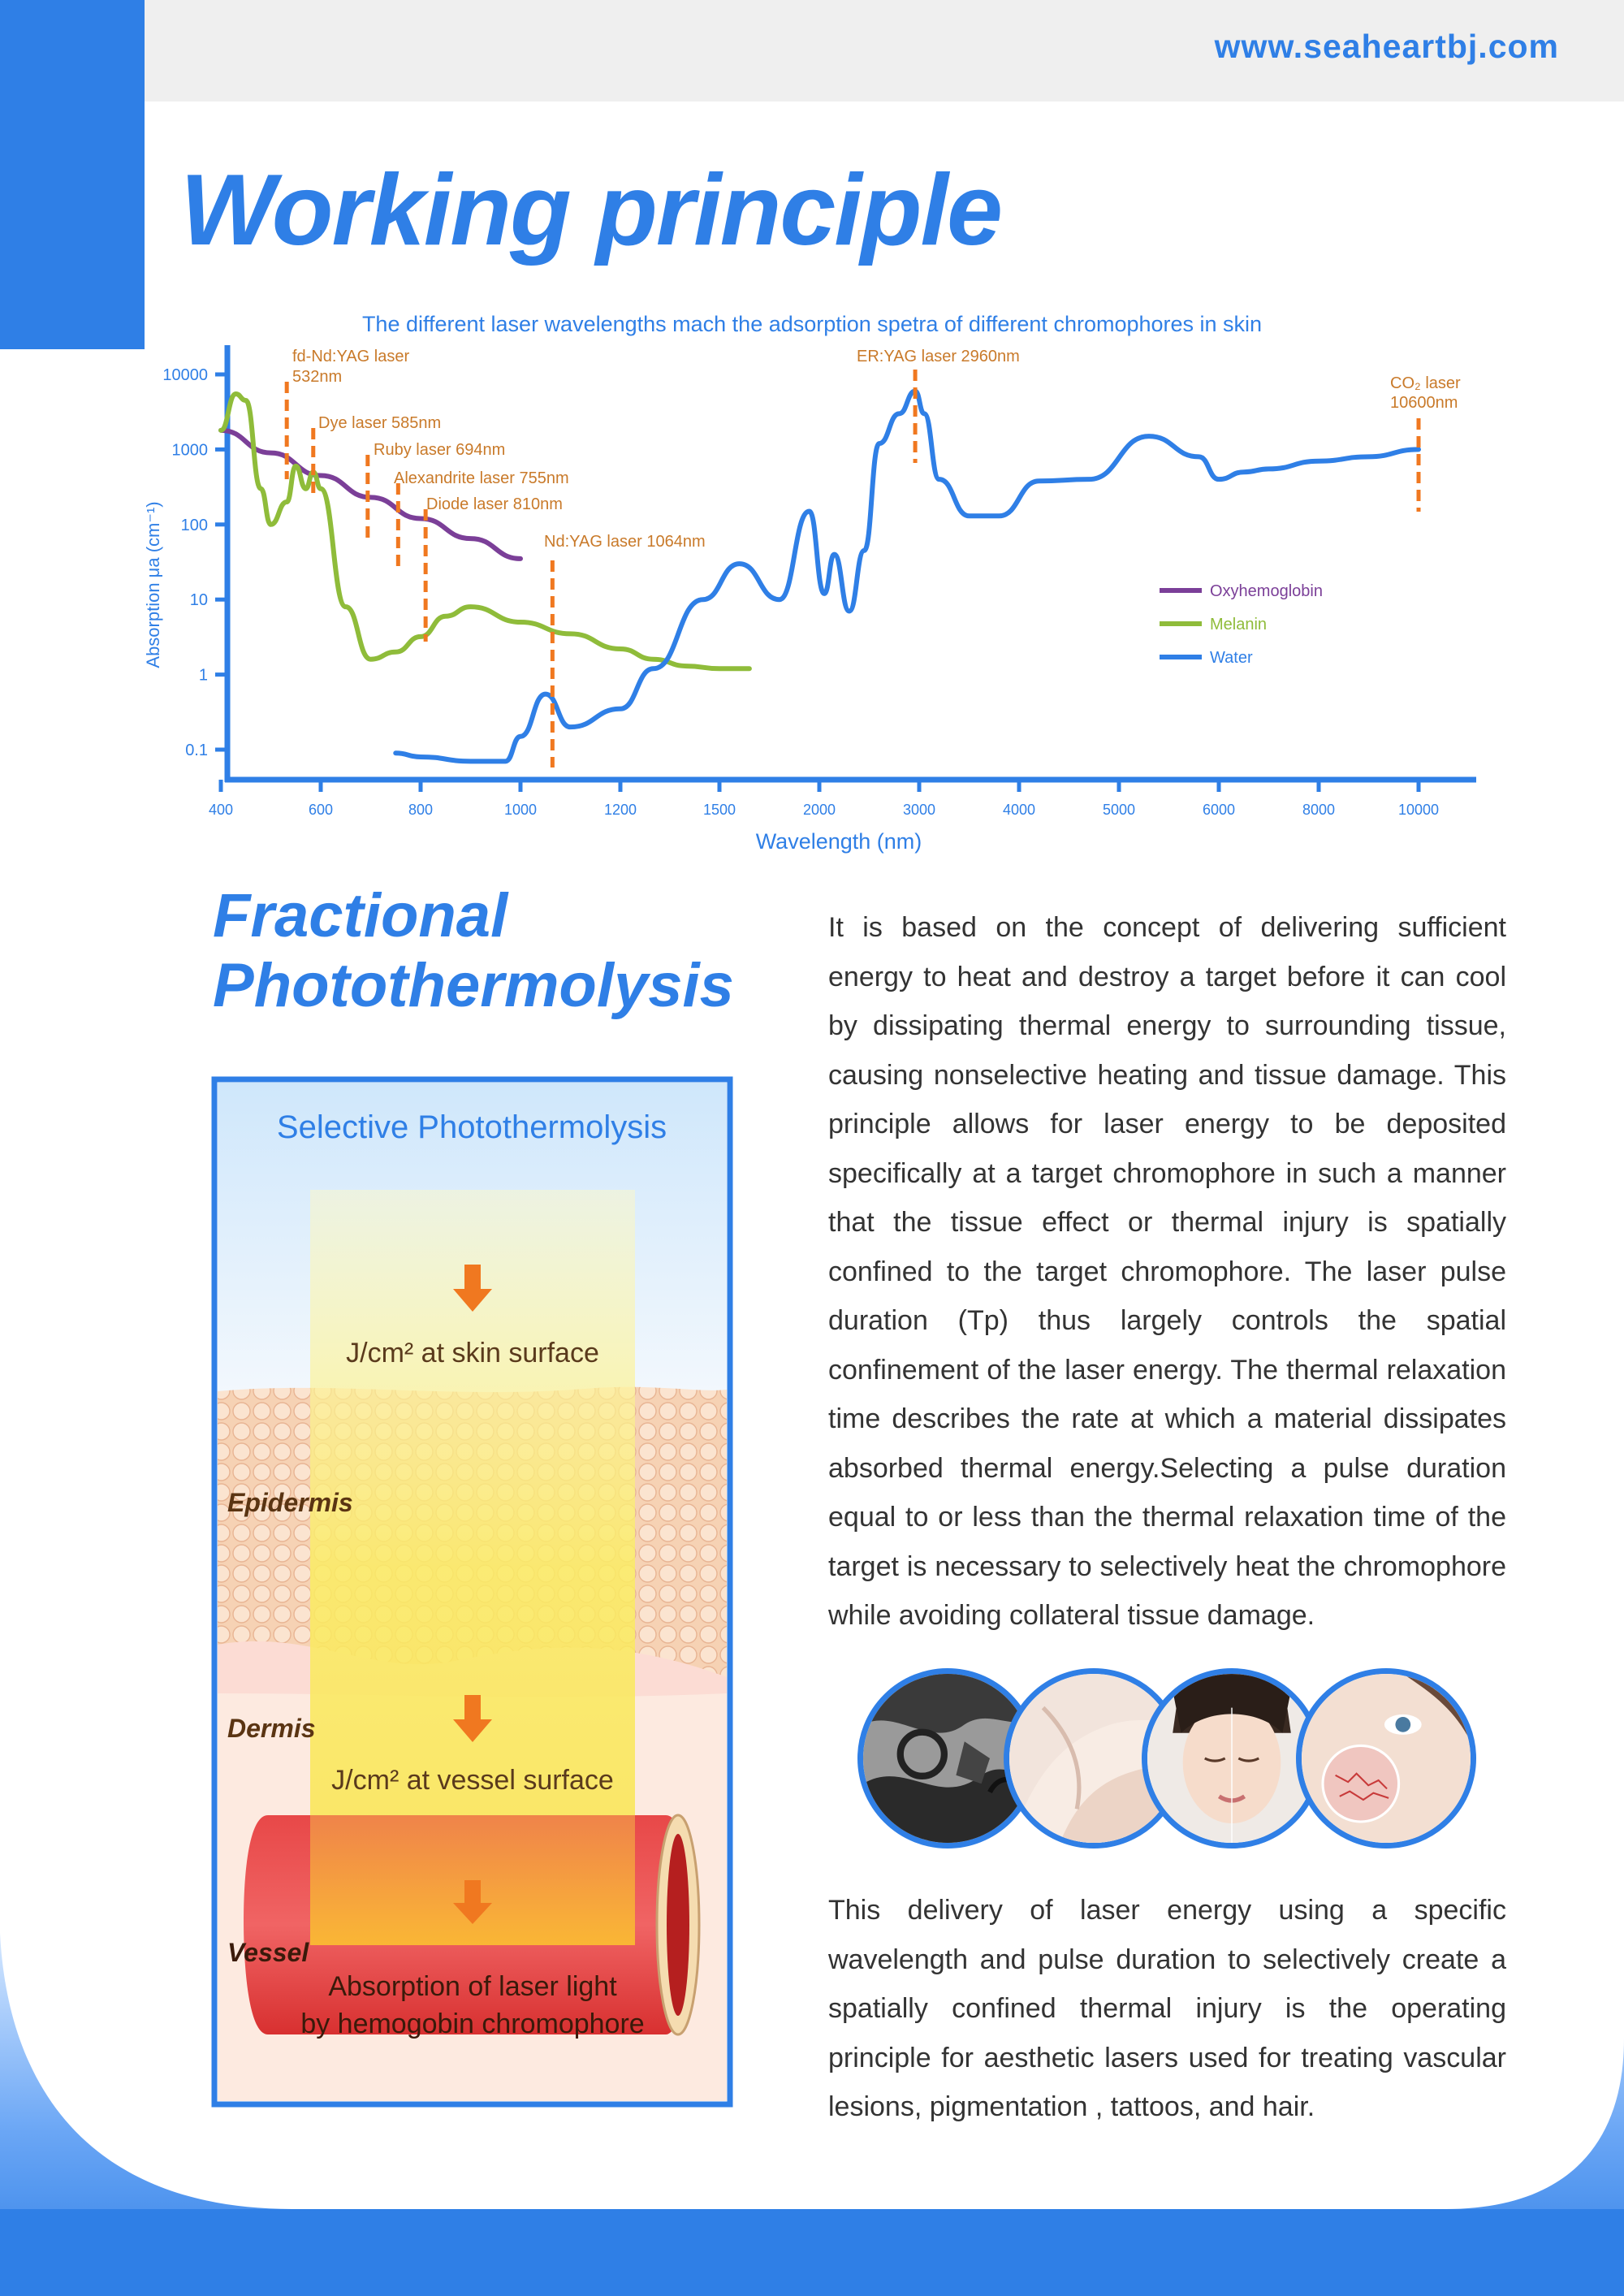  Describe the element at coordinates (839, 841) in the screenshot. I see `x-axis-label: Wavelength (nm)` at that location.